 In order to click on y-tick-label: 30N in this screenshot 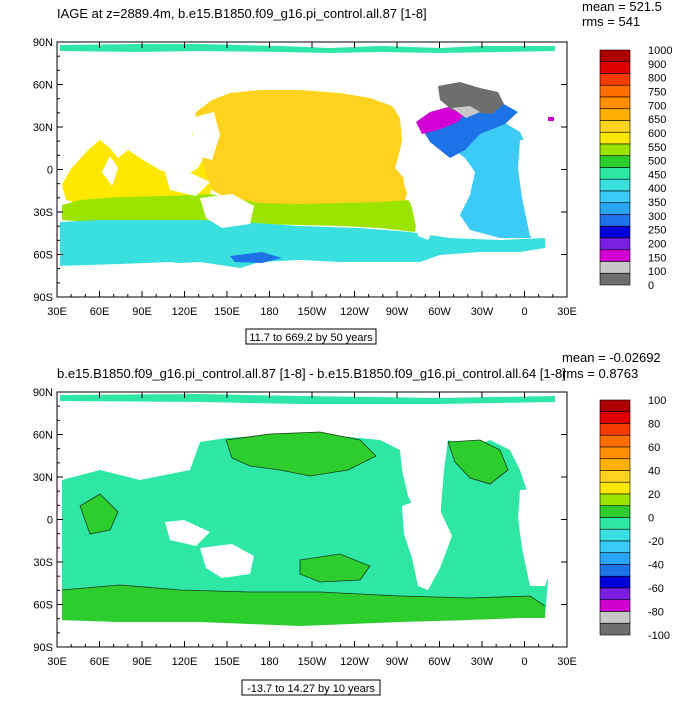, I will do `click(43, 128)`.